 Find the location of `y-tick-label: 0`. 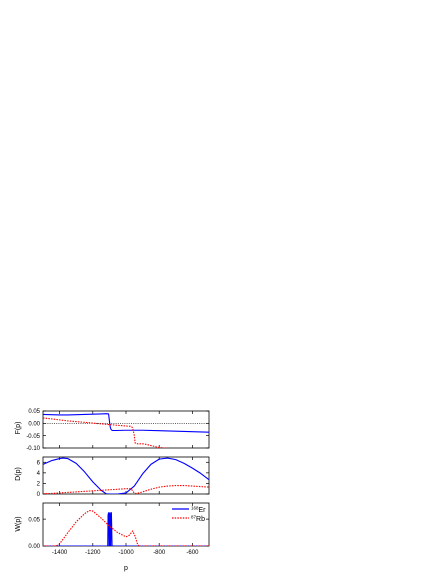

y-tick-label: 0 is located at coordinates (39, 495).